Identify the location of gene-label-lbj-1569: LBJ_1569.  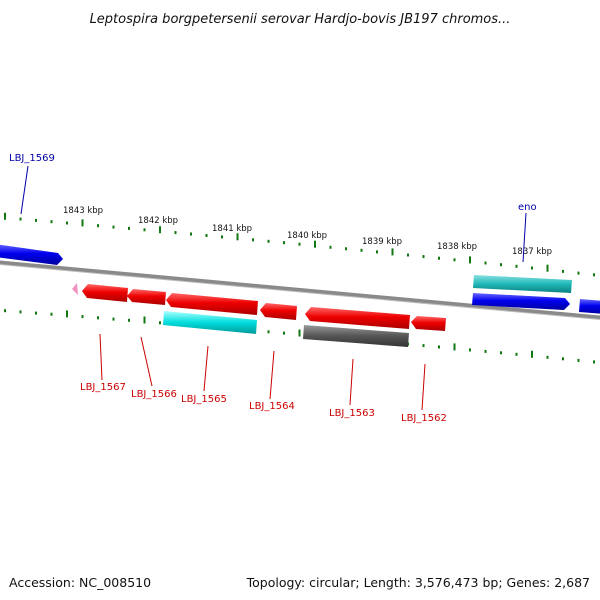
(32, 158).